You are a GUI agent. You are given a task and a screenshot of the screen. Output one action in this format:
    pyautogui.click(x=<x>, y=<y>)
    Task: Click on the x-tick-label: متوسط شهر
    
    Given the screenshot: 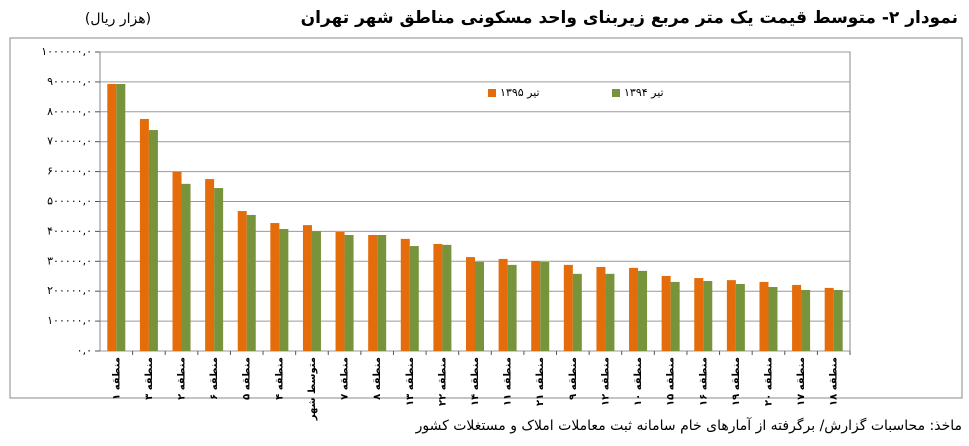 What is the action you would take?
    pyautogui.click(x=312, y=389)
    